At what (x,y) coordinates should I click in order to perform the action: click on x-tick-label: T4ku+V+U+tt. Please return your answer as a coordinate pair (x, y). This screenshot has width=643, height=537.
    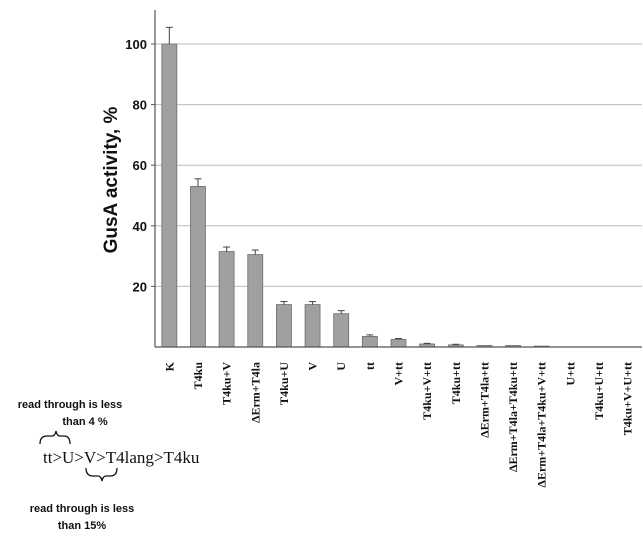
    Looking at the image, I should click on (628, 398).